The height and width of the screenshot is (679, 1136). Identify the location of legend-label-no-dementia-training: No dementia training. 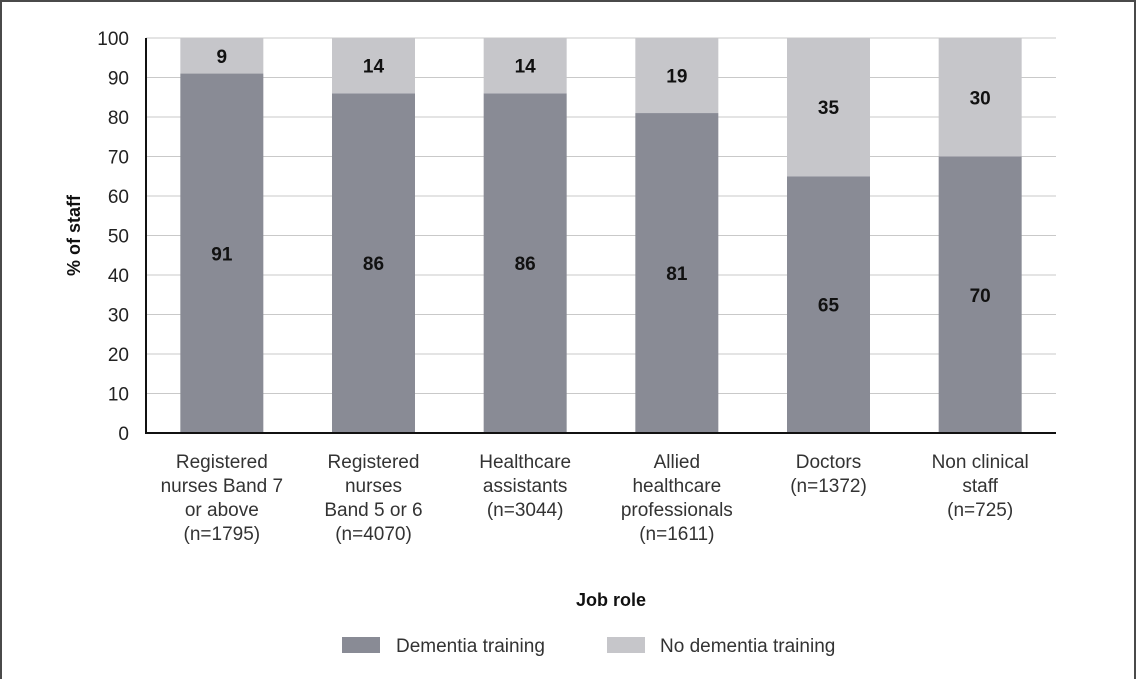
(747, 646).